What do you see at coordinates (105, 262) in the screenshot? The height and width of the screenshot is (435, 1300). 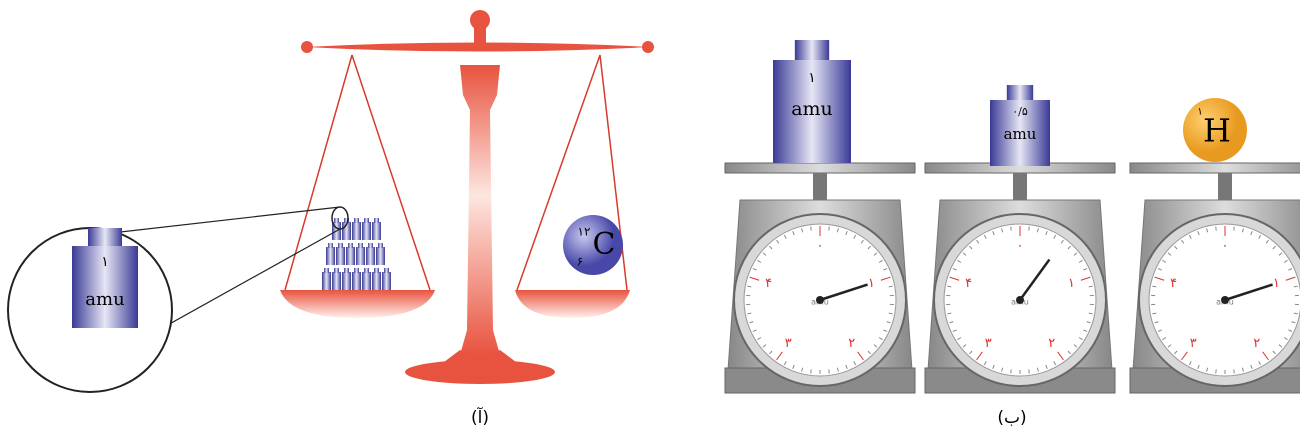 I see `weight-value: ۱` at bounding box center [105, 262].